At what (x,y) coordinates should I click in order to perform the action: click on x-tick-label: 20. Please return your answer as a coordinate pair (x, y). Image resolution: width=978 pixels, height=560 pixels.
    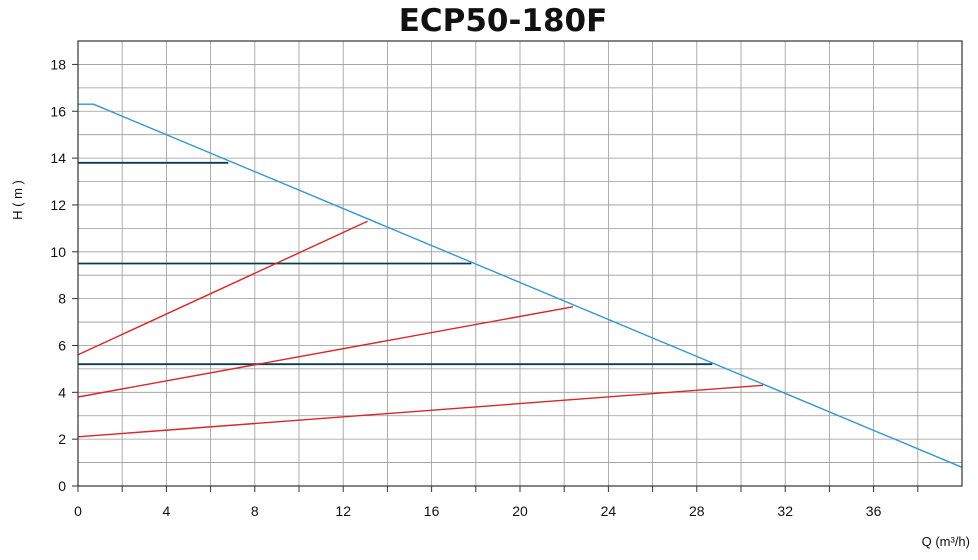
    Looking at the image, I should click on (520, 511).